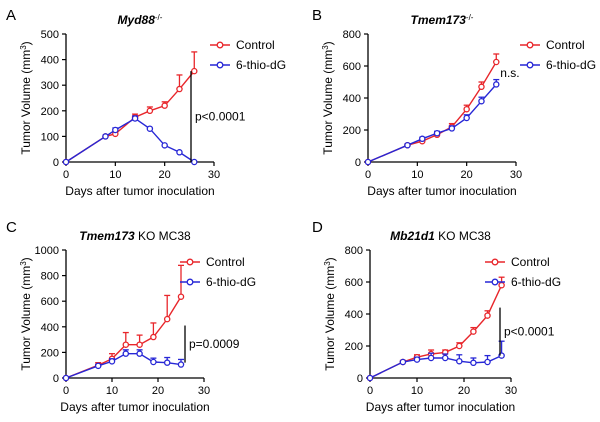 This screenshot has width=600, height=422. I want to click on y-tick-label: 300, so click(50, 86).